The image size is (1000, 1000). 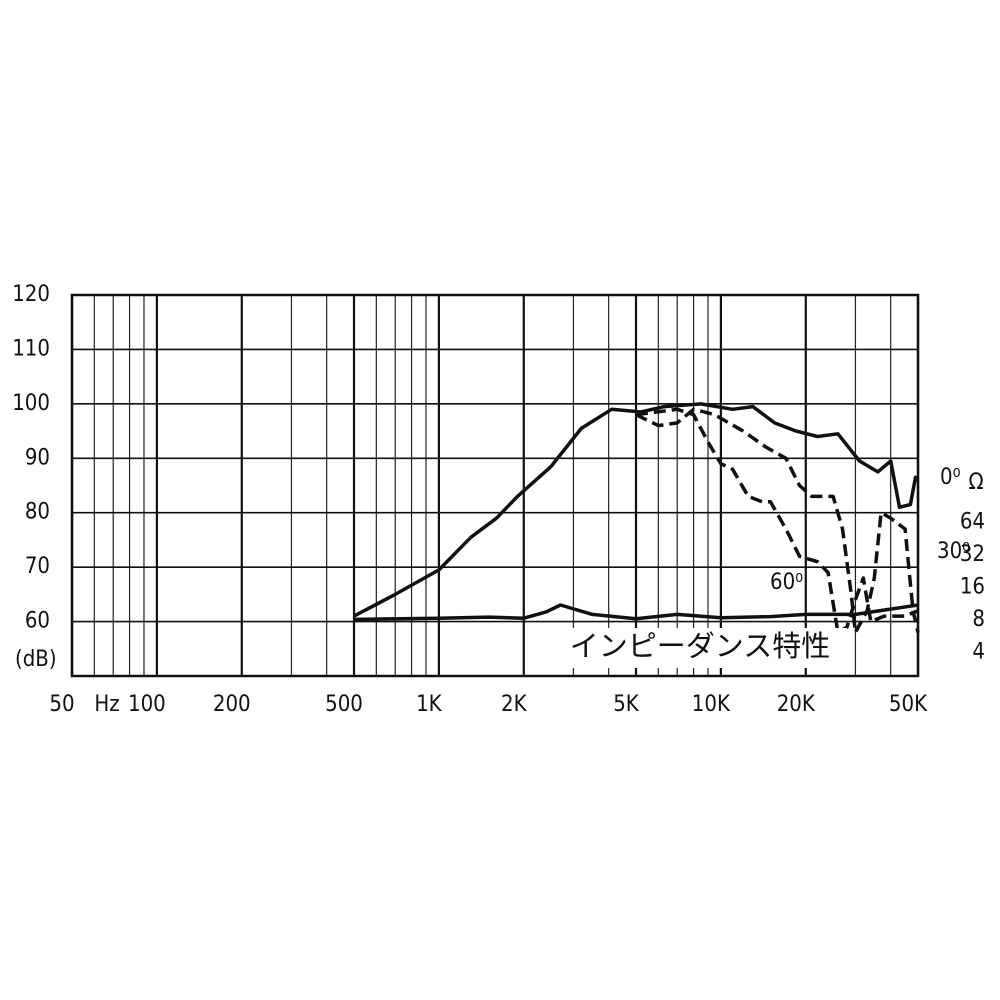 I want to click on series-label: インピーダンス特性, so click(x=700, y=646).